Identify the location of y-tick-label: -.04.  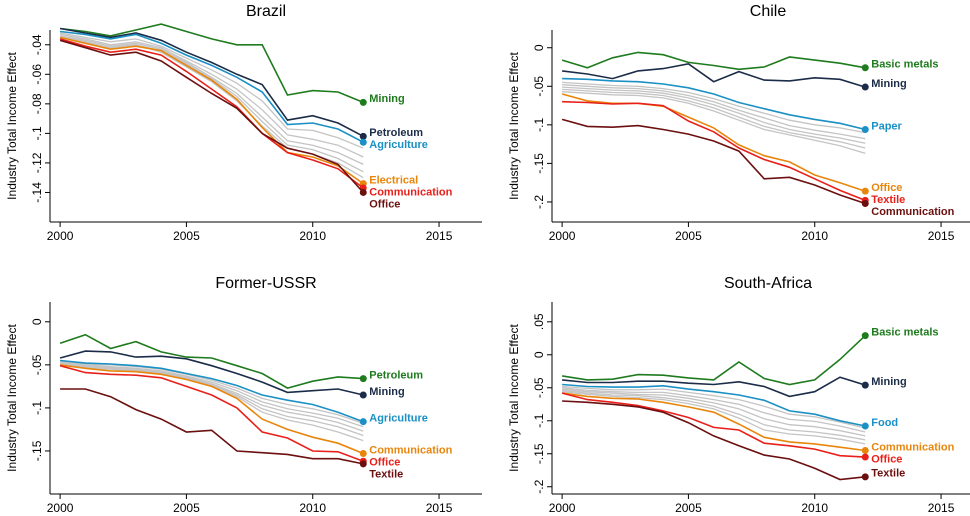
(37, 44).